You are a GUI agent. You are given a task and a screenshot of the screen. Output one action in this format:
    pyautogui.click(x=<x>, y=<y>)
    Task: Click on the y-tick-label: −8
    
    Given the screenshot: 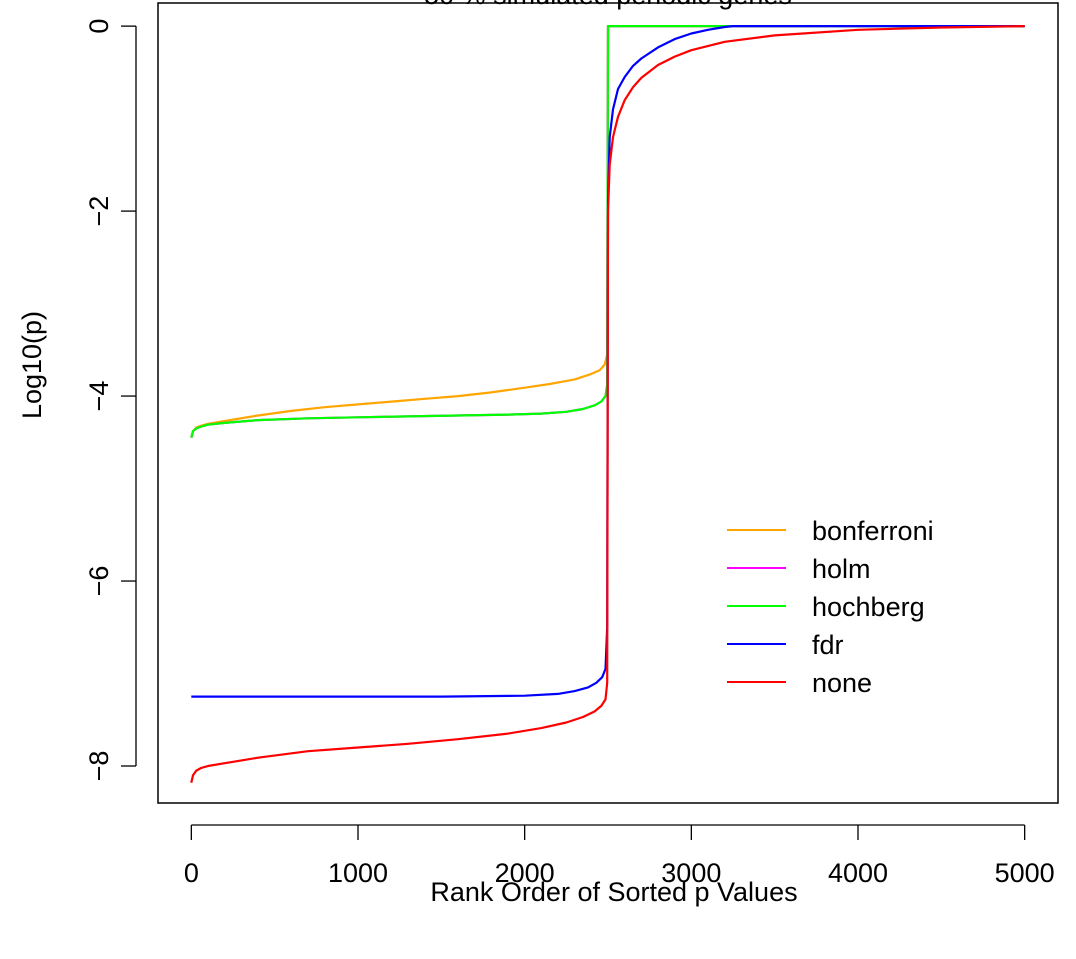 What is the action you would take?
    pyautogui.click(x=99, y=766)
    